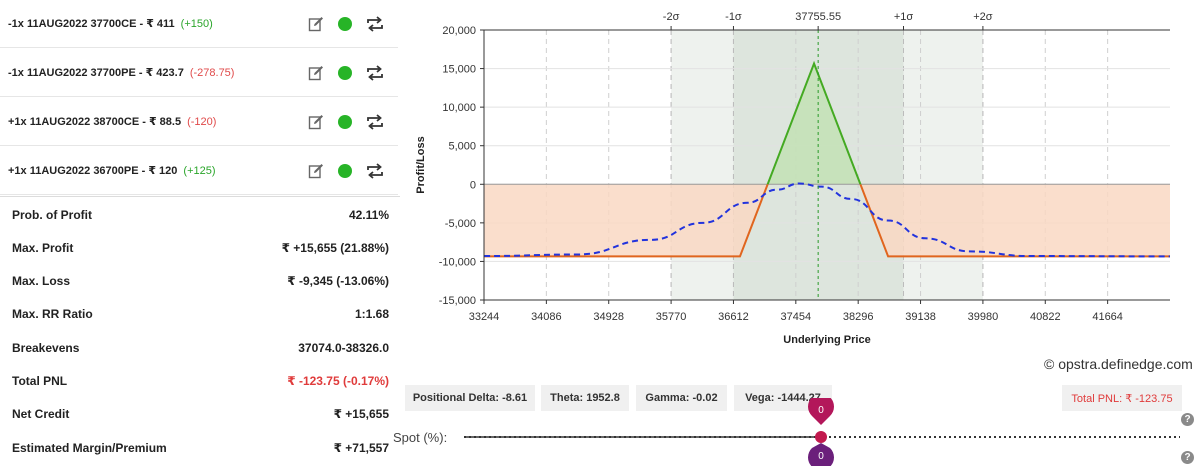  Describe the element at coordinates (200, 414) in the screenshot. I see `stat-row: Net Credit ₹ +15,655` at that location.